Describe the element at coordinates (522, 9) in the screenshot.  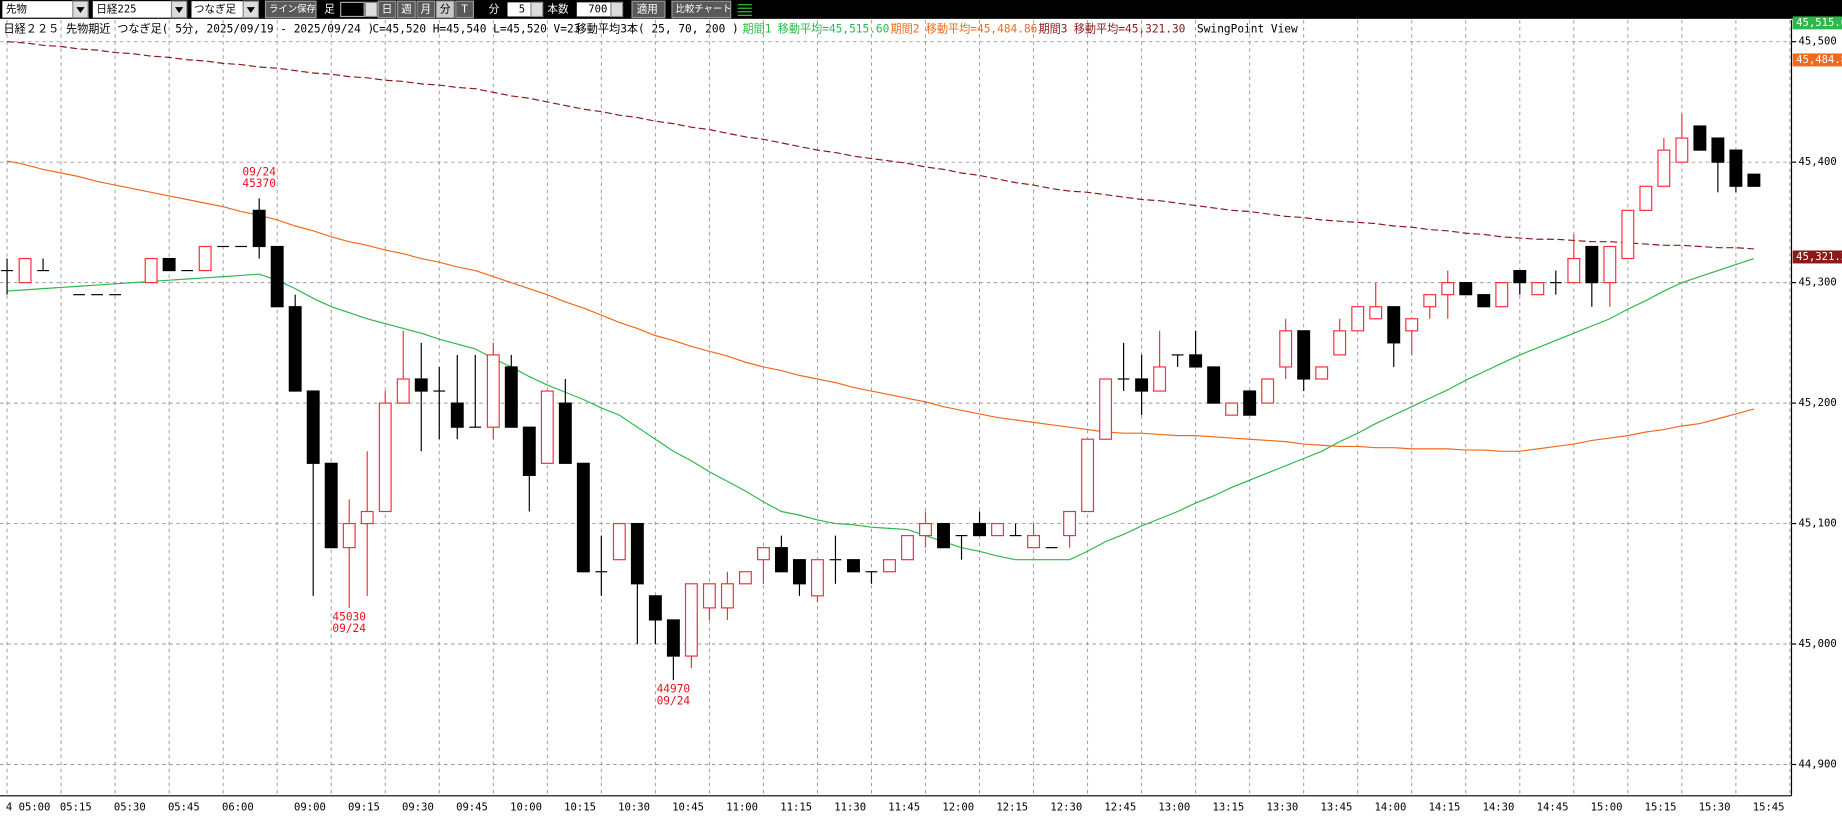
I see `interval-value: 5` at that location.